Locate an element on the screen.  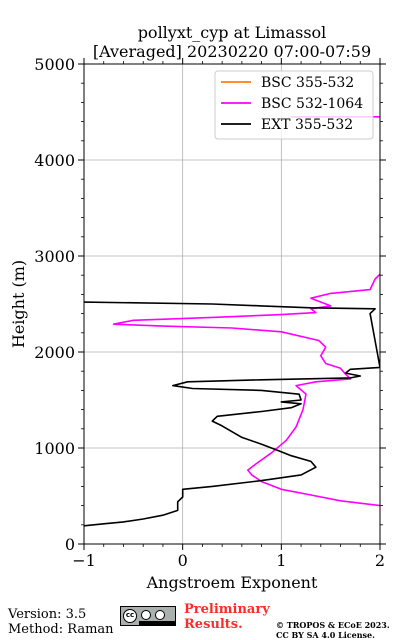
preliminary-note: Preliminary Results. is located at coordinates (227, 617).